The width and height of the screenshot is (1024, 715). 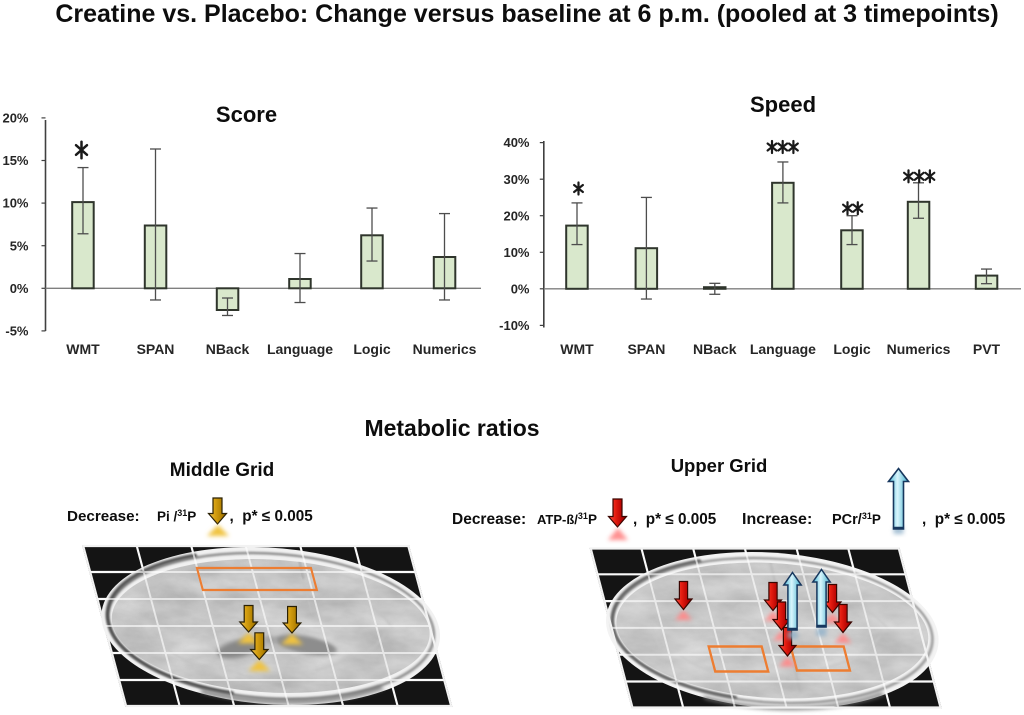 What do you see at coordinates (17, 331) in the screenshot?
I see `svg-text: -5%` at bounding box center [17, 331].